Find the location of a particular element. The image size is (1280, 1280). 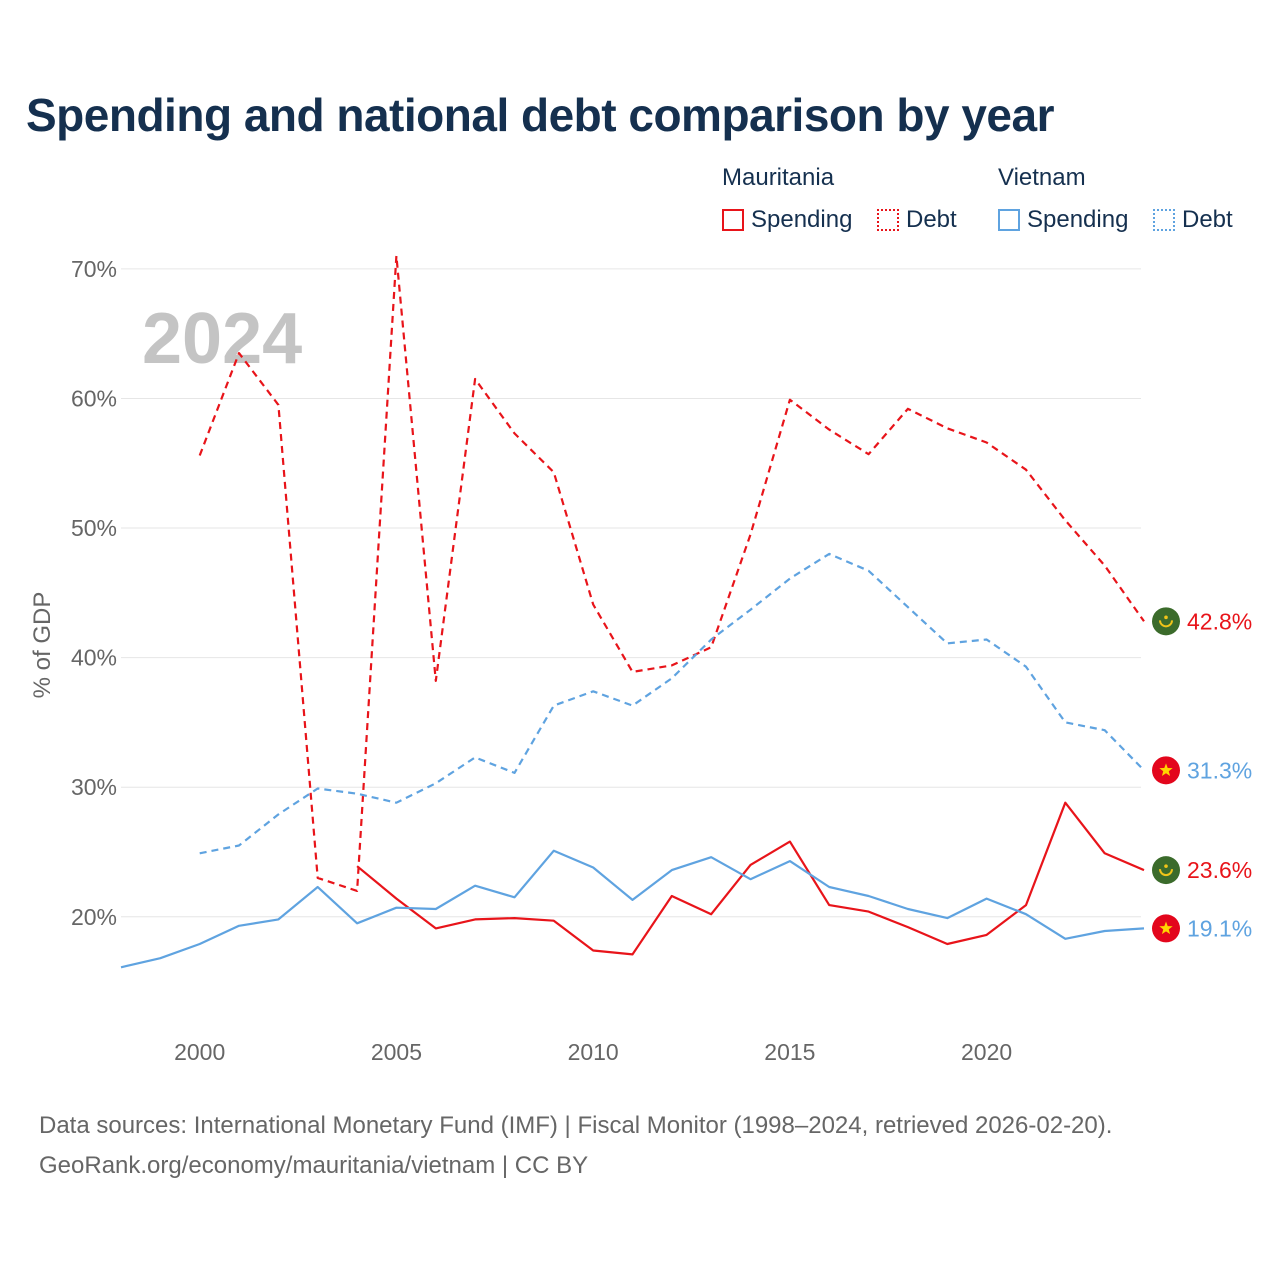

legend-label-mauritania-spending: Spending is located at coordinates (802, 219).